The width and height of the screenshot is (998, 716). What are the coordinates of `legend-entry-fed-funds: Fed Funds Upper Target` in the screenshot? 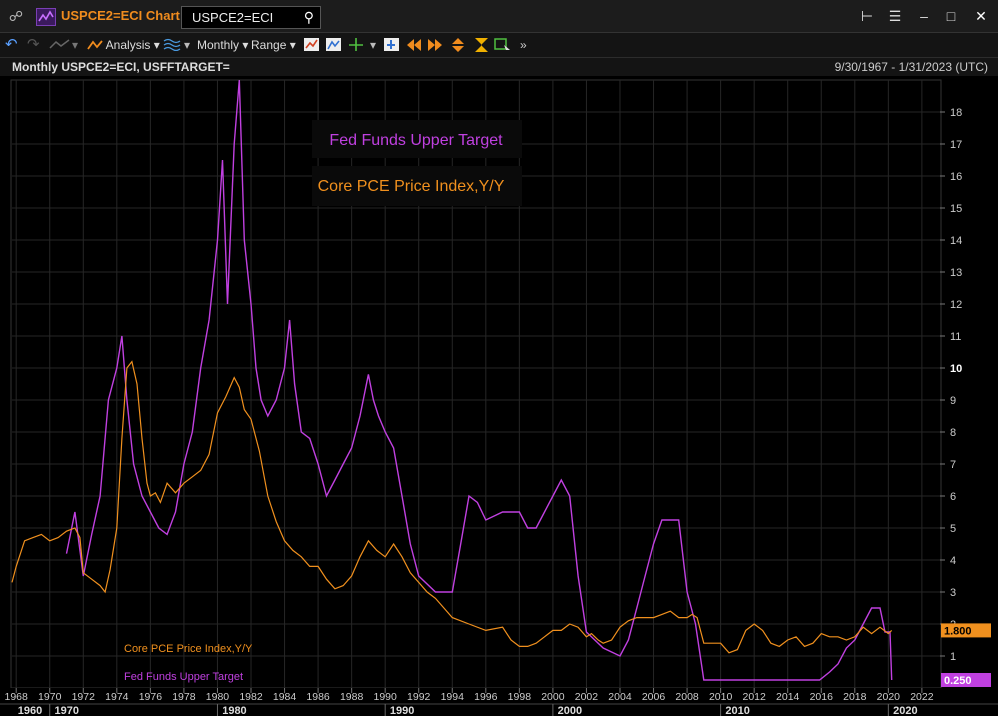 It's located at (416, 140).